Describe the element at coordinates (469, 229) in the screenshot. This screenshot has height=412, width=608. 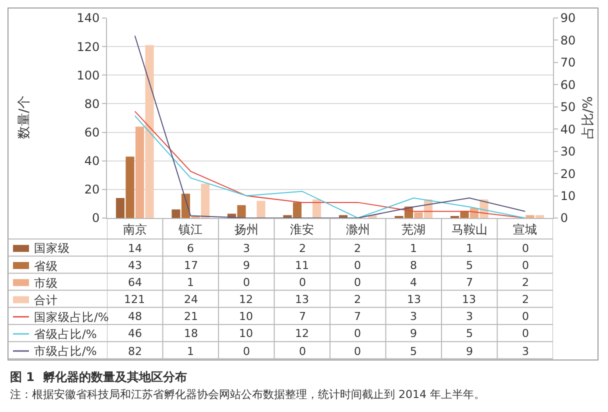
I see `x-tick-label: 马鞍山` at that location.